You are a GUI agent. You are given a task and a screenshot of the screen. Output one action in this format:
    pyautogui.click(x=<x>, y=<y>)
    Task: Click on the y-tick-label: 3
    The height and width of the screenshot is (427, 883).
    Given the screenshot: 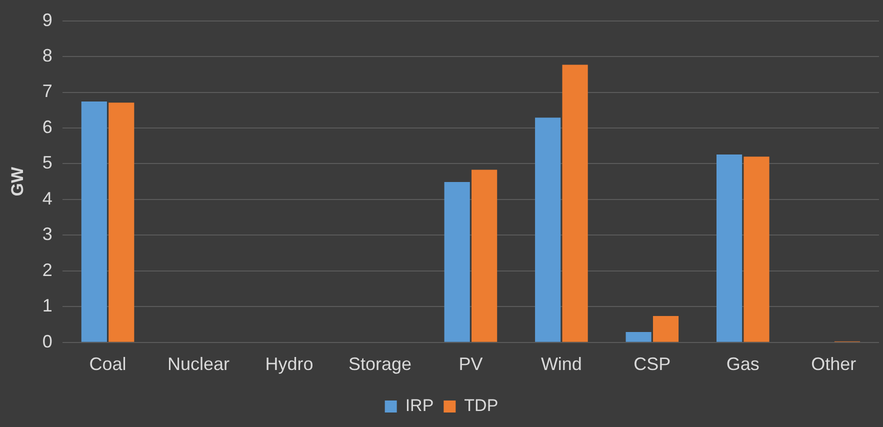 What is the action you would take?
    pyautogui.click(x=47, y=234)
    